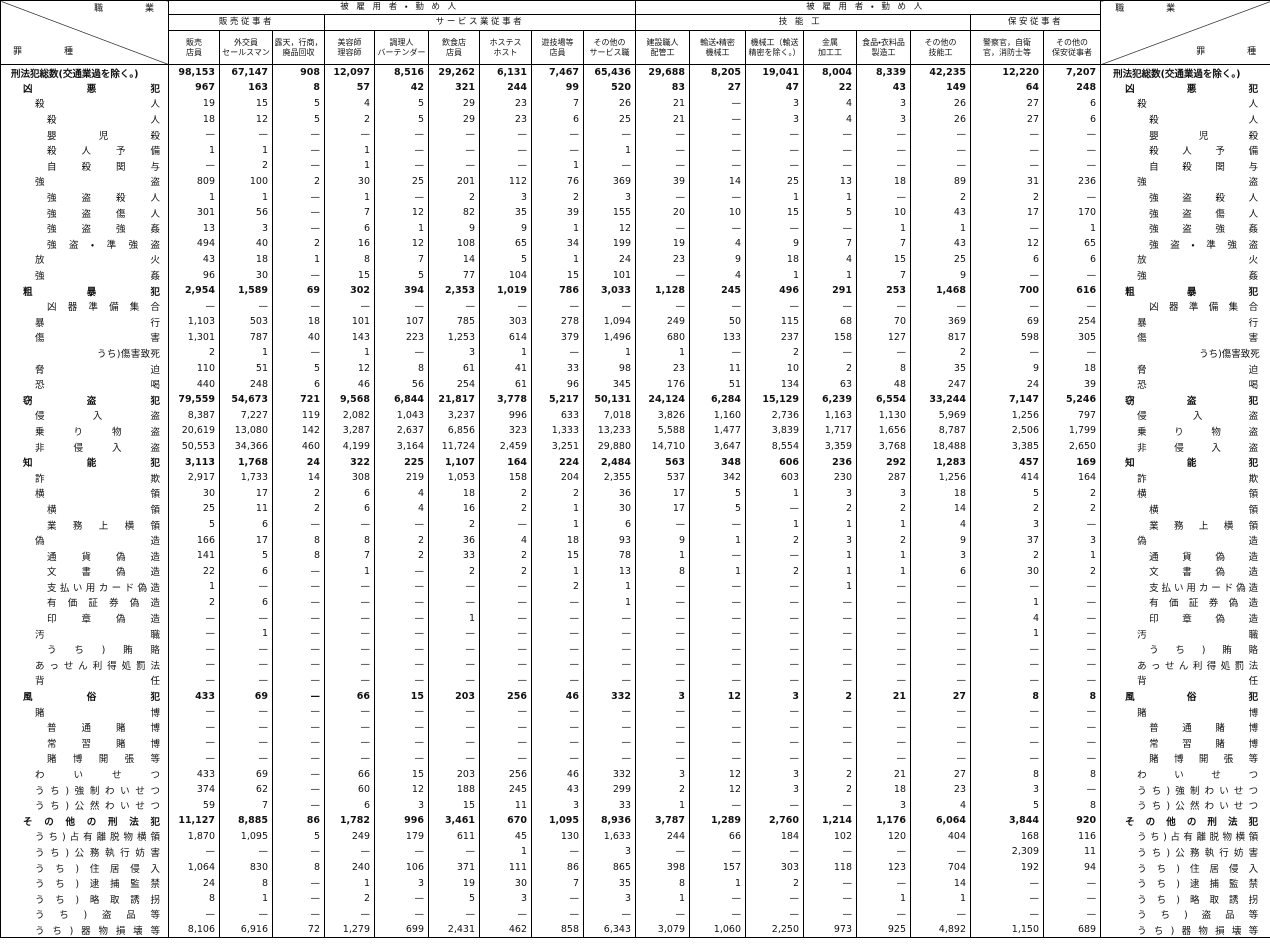 The image size is (1270, 945). Describe the element at coordinates (1198, 853) in the screenshot. I see `row-label: うち)公務執行妨害` at that location.